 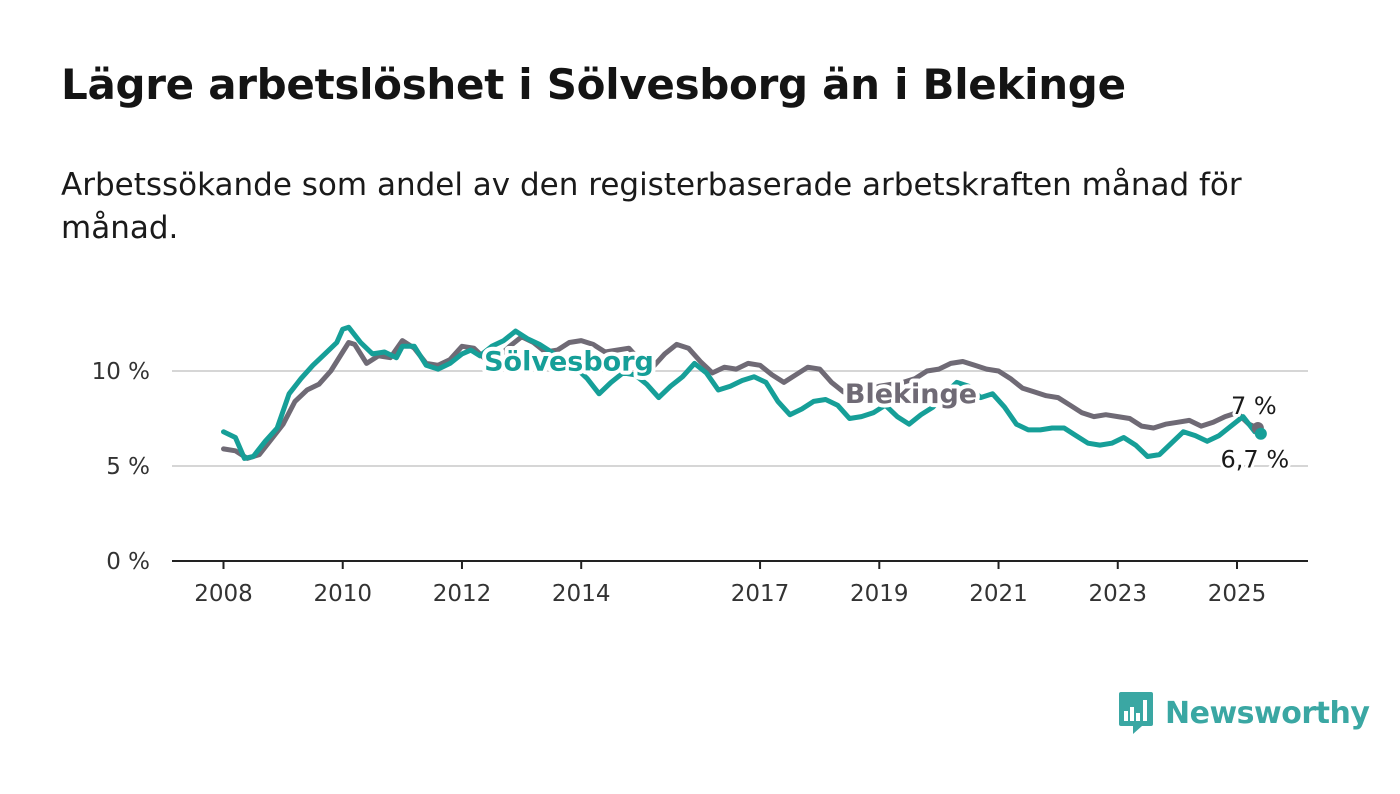 What do you see at coordinates (569, 362) in the screenshot?
I see `series-label-solvesborg: Sölvesborg` at bounding box center [569, 362].